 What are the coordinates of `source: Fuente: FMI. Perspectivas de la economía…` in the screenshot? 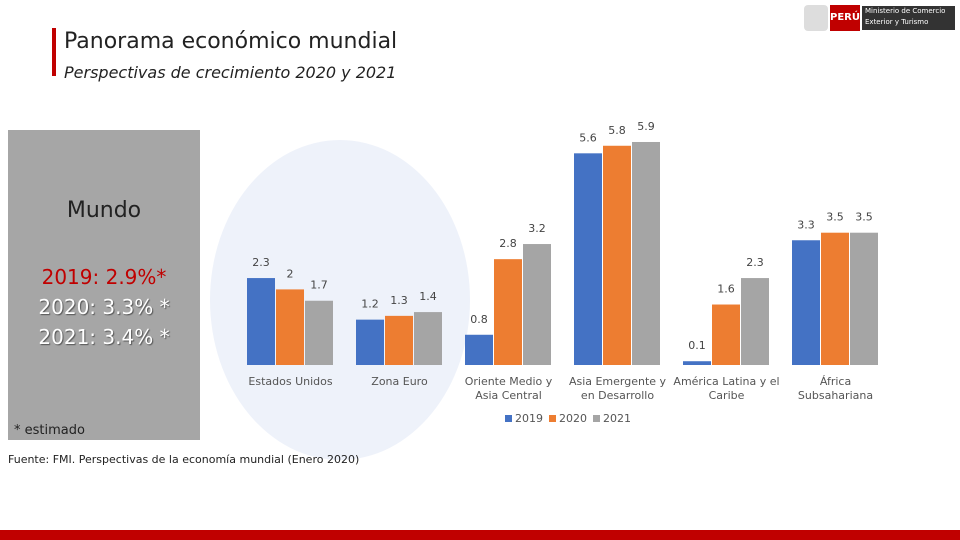 It's located at (184, 459).